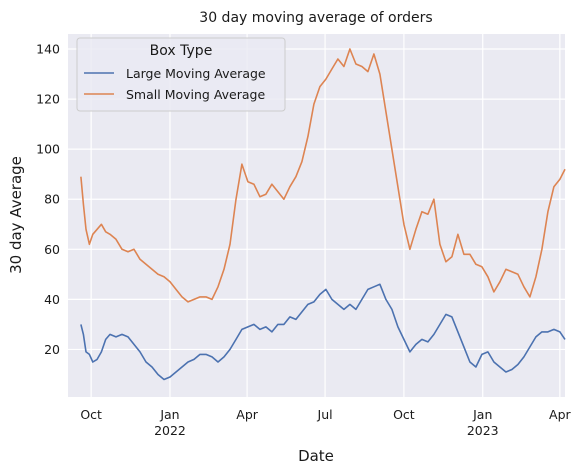 The width and height of the screenshot is (579, 473). I want to click on x-axis-label: Date, so click(316, 456).